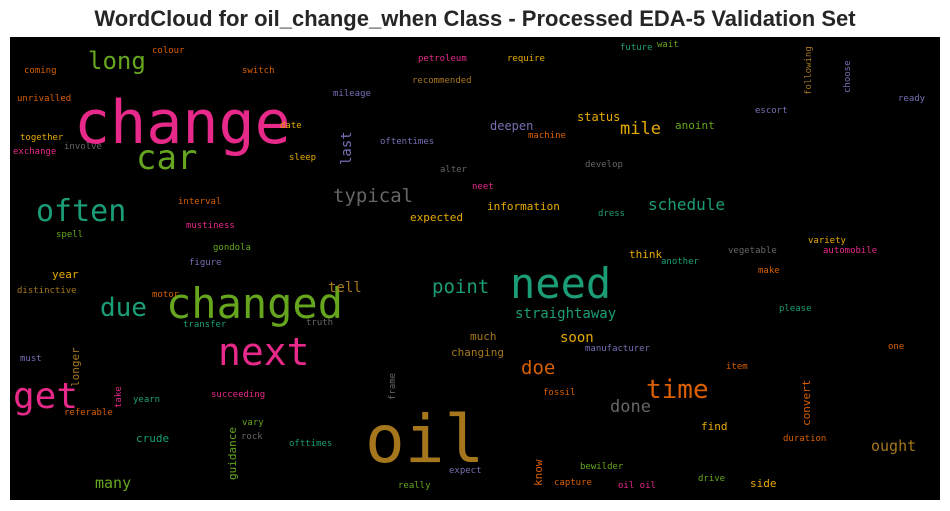  Describe the element at coordinates (712, 479) in the screenshot. I see `word-drive: drive` at that location.